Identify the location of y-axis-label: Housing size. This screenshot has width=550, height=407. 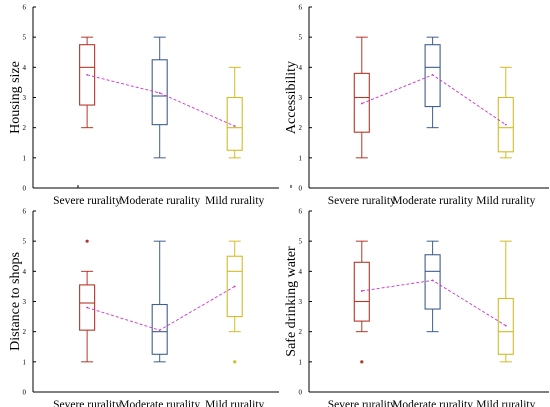
(15, 97).